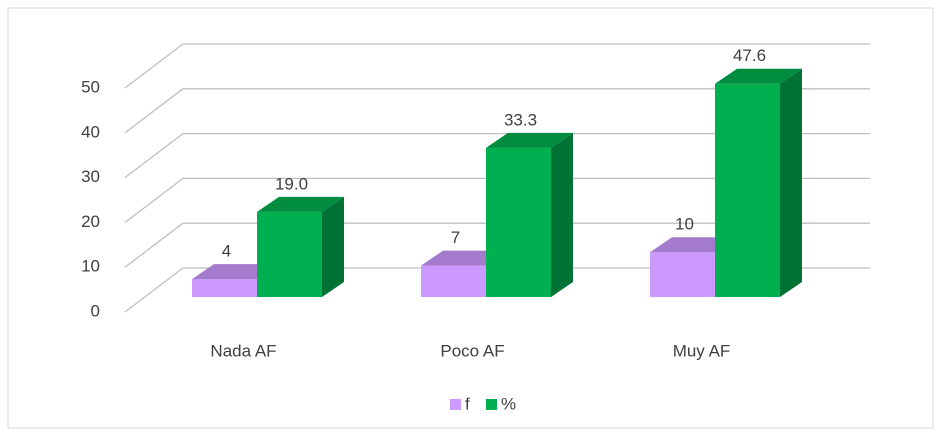  I want to click on data-label: 47.6, so click(749, 55).